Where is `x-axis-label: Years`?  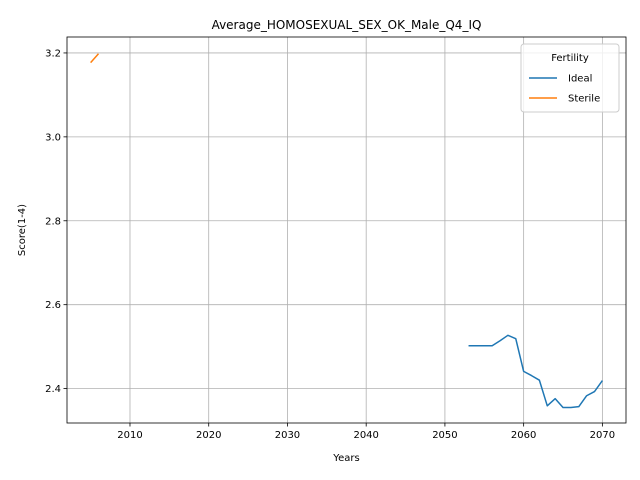 x-axis-label: Years is located at coordinates (345, 458).